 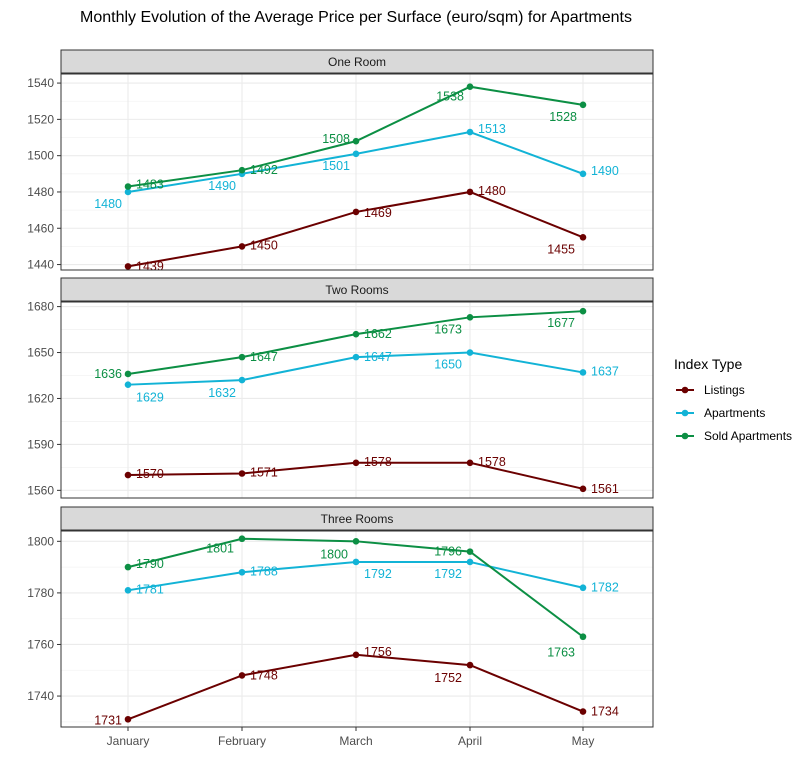 I want to click on data-label: 1792, so click(x=448, y=574).